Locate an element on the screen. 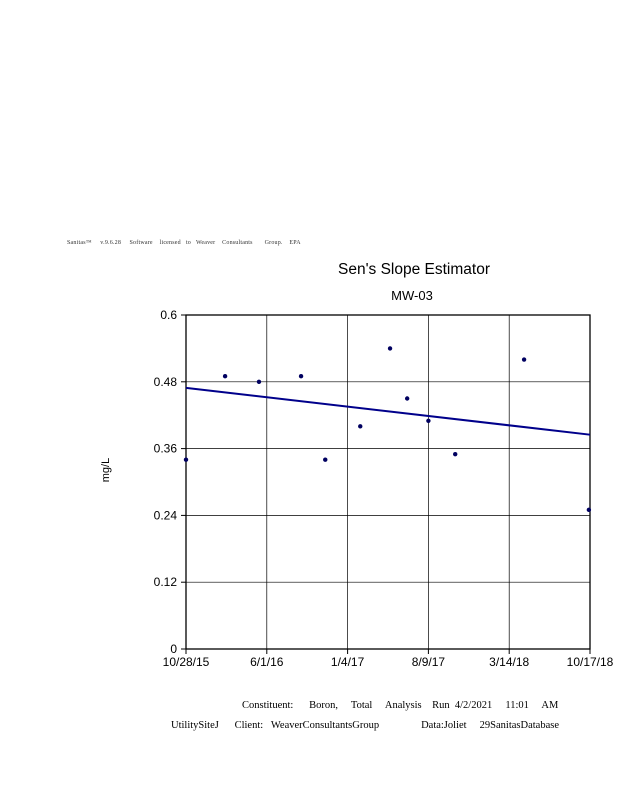 The image size is (618, 800). y-axis-title: mg/L is located at coordinates (106, 470).